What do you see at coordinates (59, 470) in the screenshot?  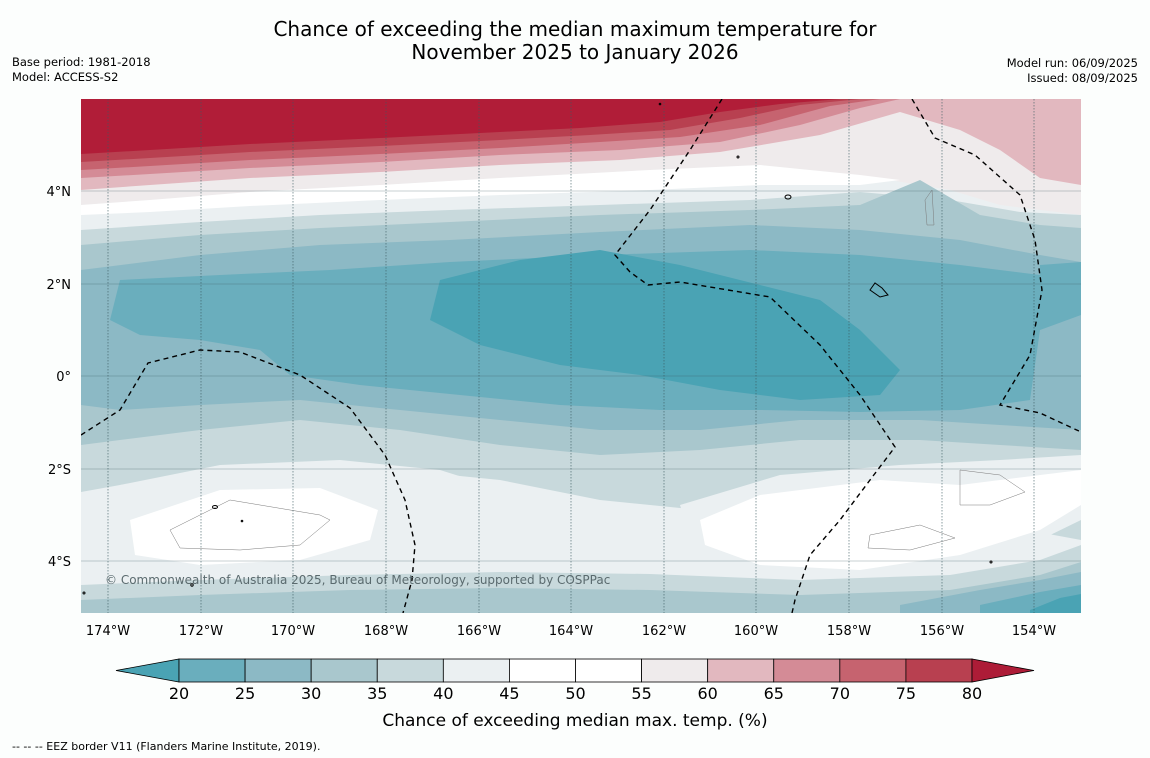 I see `lat-label: 2°S` at bounding box center [59, 470].